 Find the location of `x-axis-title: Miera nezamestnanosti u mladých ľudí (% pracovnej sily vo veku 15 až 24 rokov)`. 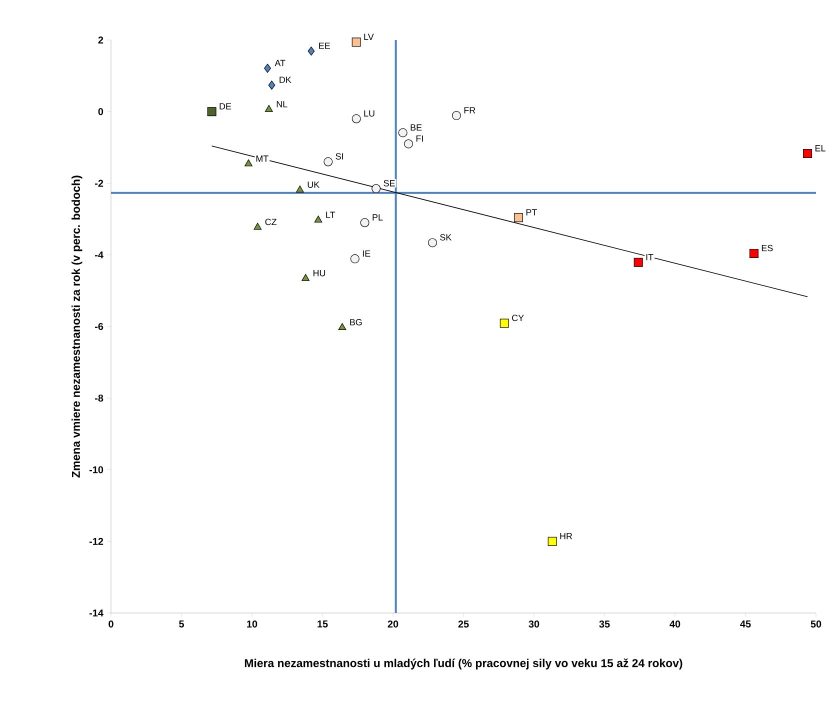

x-axis-title: Miera nezamestnanosti u mladých ľudí (% pracovnej sily vo veku 15 až 24 rokov) is located at coordinates (463, 664).